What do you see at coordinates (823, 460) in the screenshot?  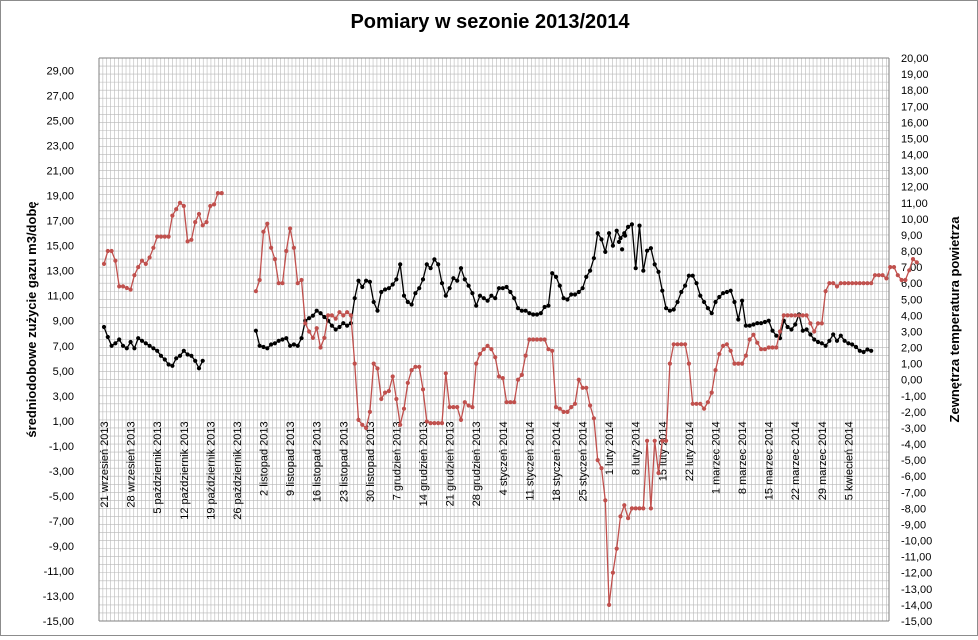 I see `x-tick-label: 29 marzec 2014` at bounding box center [823, 460].